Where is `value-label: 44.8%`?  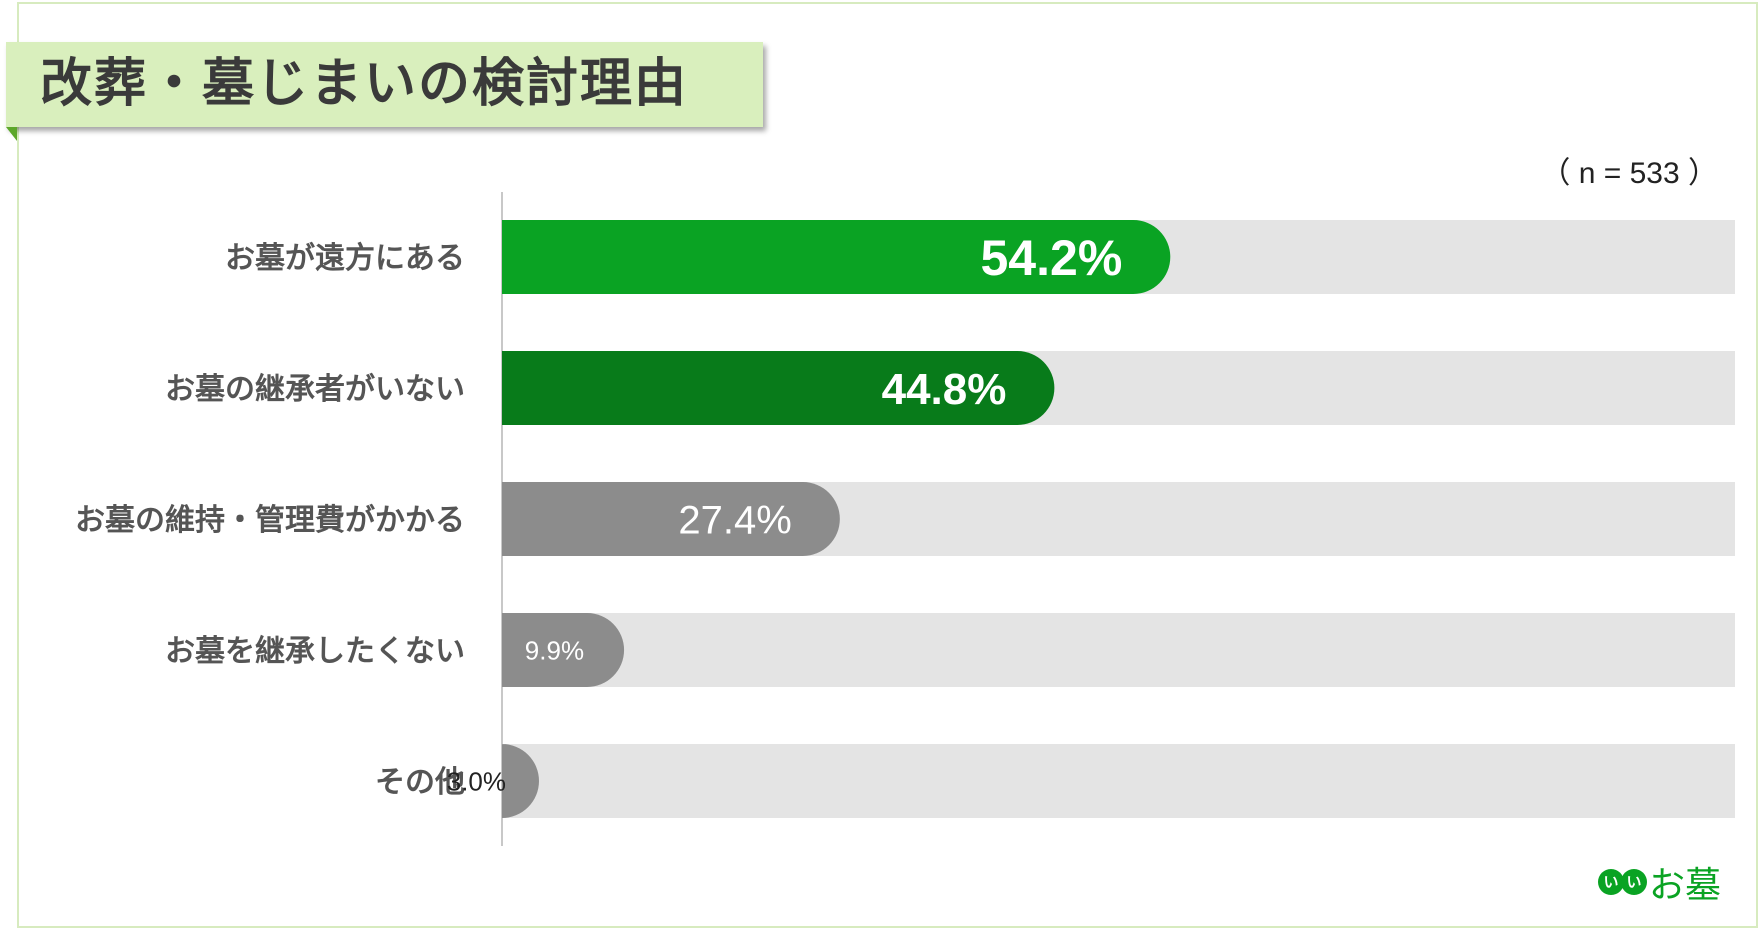
value-label: 44.8% is located at coordinates (944, 389).